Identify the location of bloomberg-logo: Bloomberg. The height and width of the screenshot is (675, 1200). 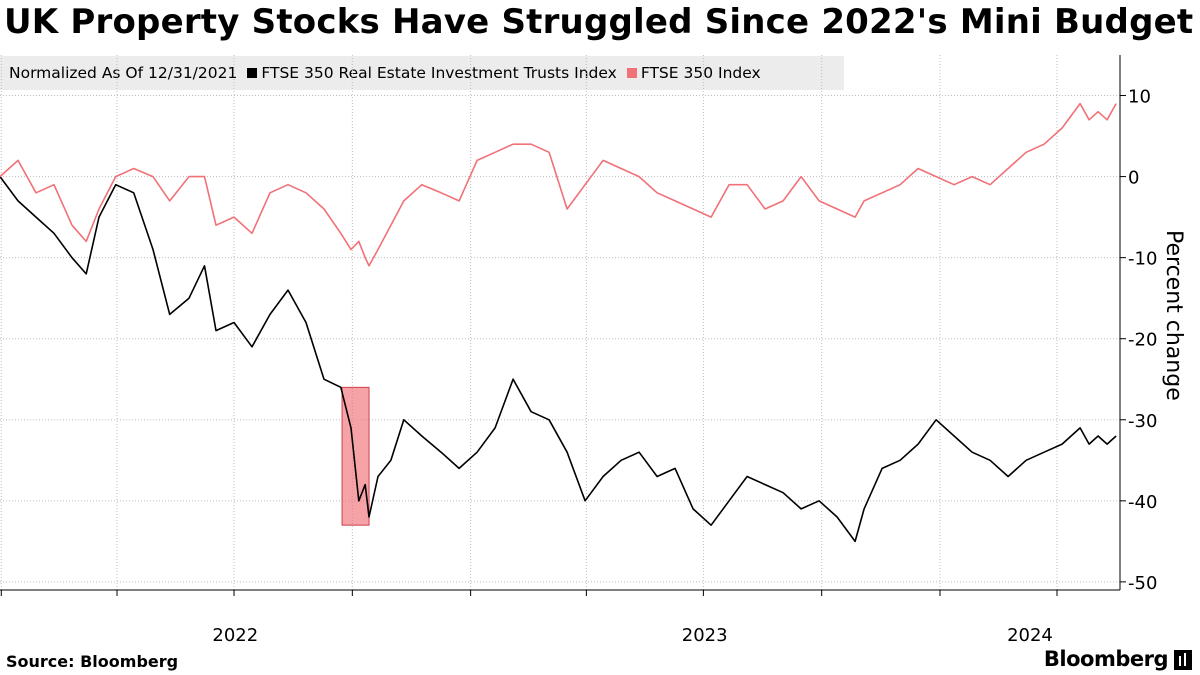
(1106, 659).